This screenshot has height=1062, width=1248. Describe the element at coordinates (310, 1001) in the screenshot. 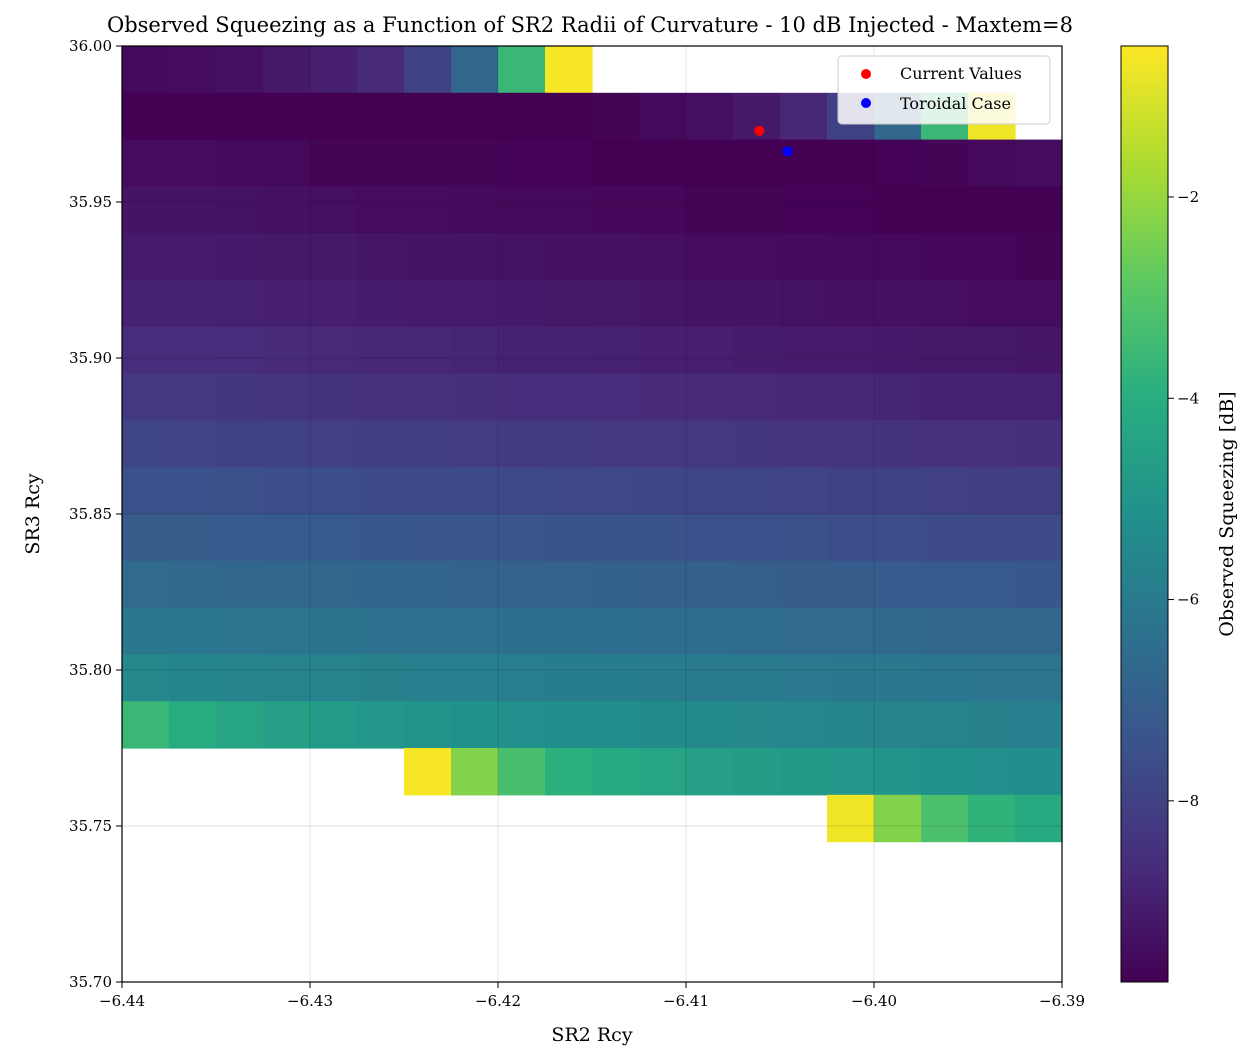

I see `x-tick-label: −6.43` at that location.